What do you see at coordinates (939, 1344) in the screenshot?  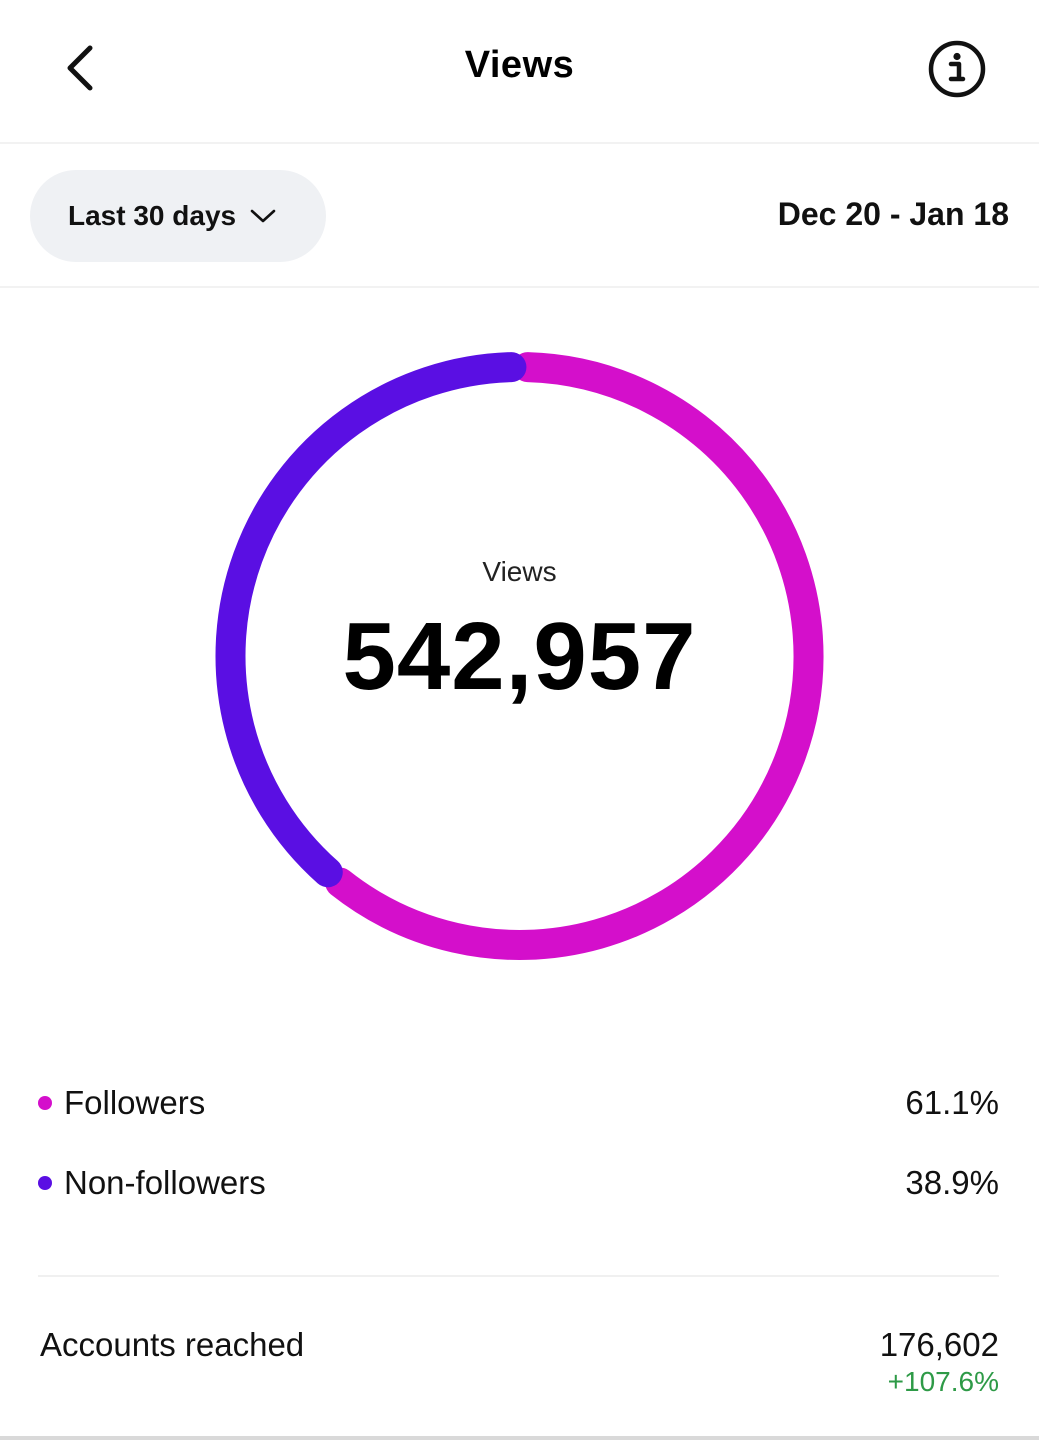 I see `accounts-reached-value: 176,602` at bounding box center [939, 1344].